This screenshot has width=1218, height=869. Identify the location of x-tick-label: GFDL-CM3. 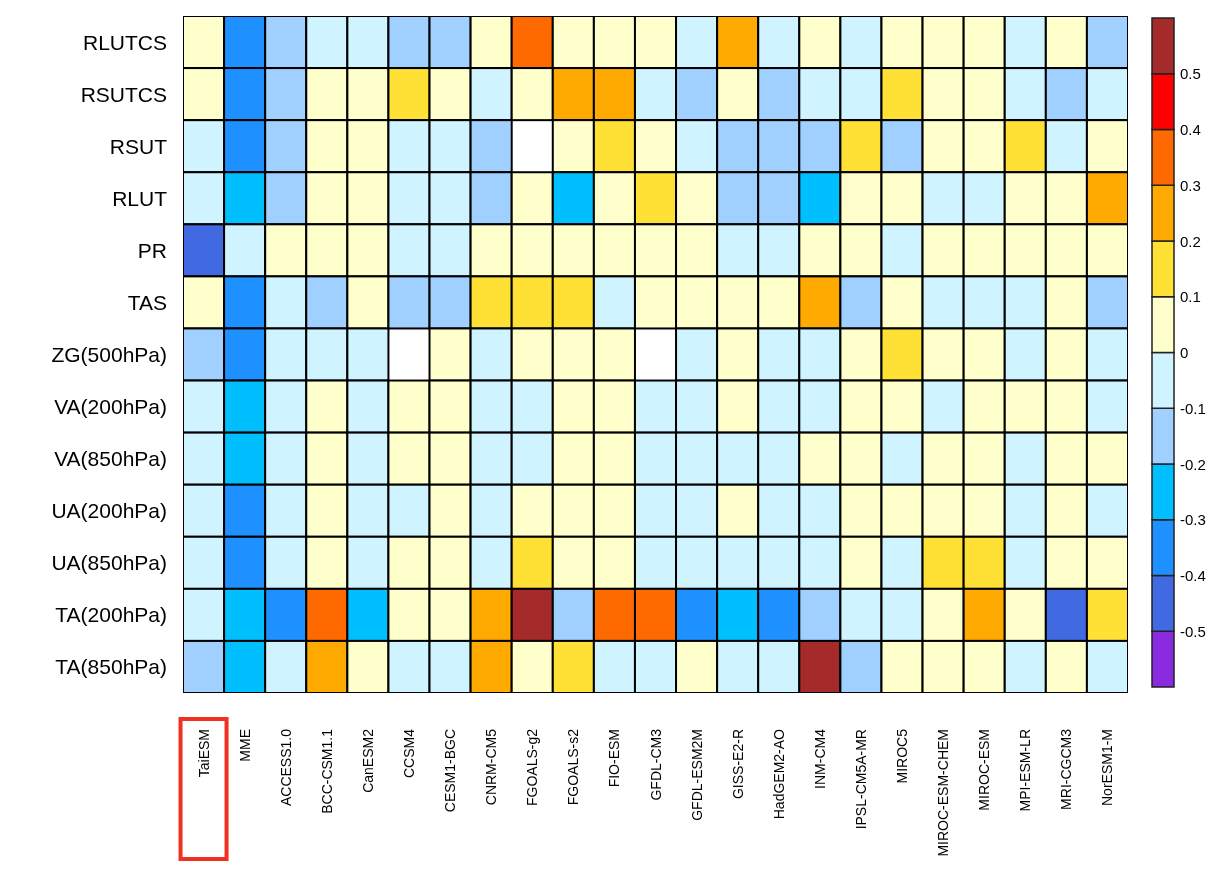
(655, 764).